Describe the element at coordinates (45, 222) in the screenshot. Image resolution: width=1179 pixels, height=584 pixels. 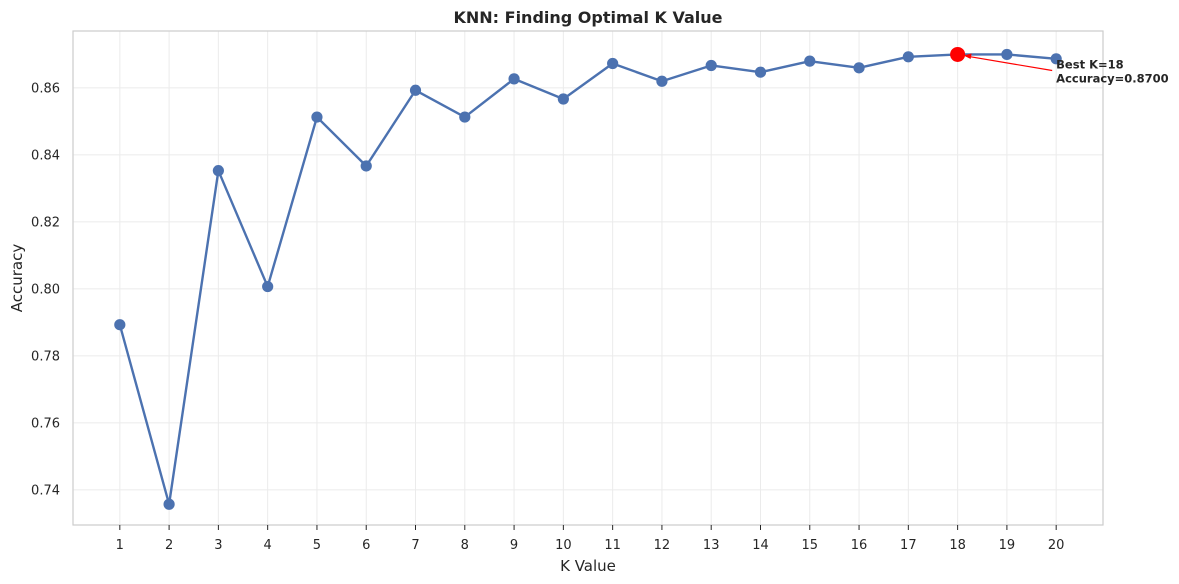
I see `y-tick-label: 0.82` at that location.